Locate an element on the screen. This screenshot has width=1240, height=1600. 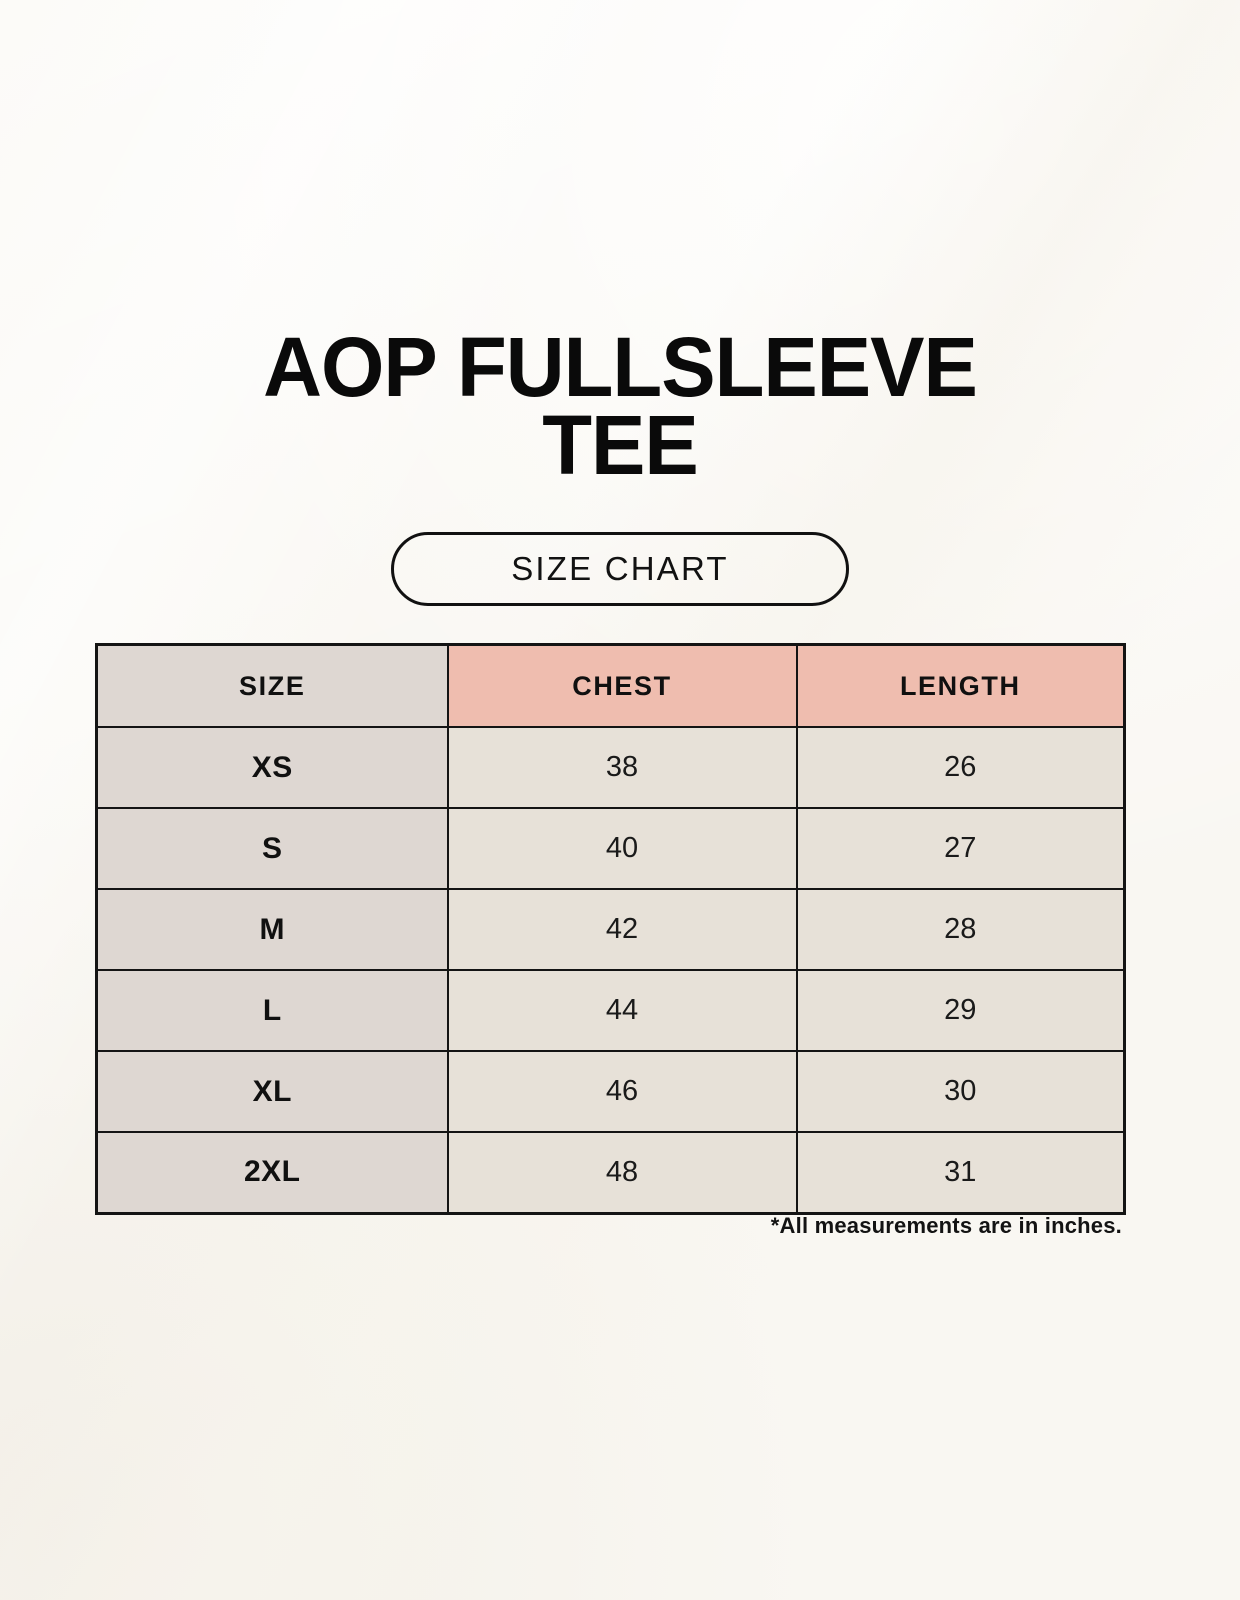
cell-size: XL is located at coordinates (272, 1091).